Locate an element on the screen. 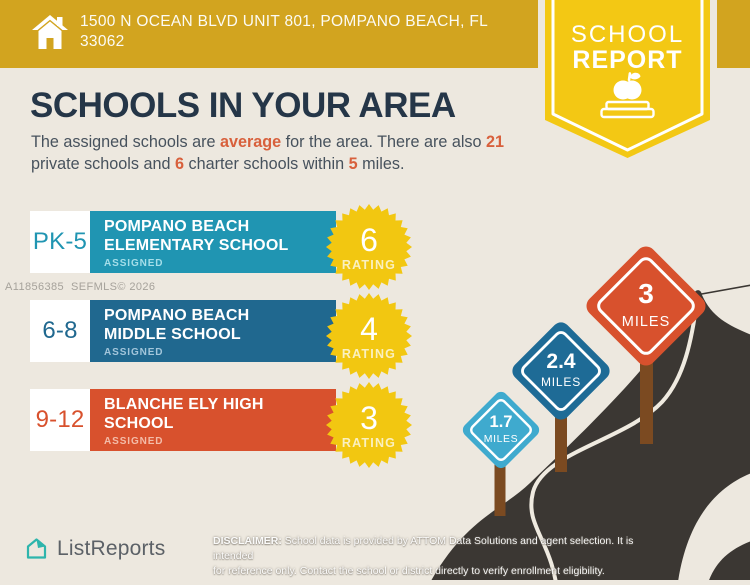  school-name: POMPANO BEACH MIDDLE SCHOOL is located at coordinates (177, 325).